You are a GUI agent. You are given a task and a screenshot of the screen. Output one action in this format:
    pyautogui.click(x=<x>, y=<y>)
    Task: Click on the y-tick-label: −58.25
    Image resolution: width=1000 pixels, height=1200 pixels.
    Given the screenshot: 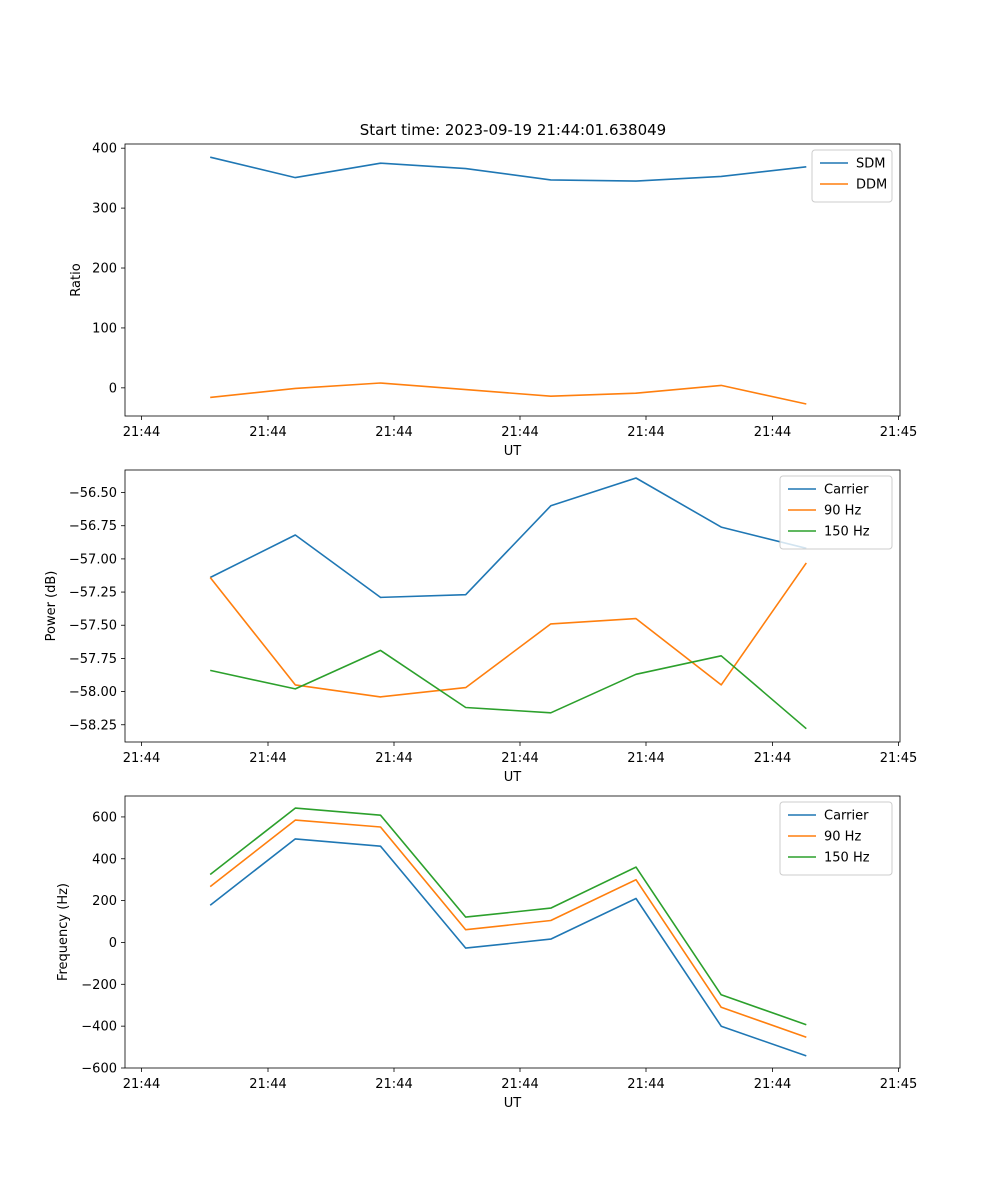 What is the action you would take?
    pyautogui.click(x=93, y=725)
    